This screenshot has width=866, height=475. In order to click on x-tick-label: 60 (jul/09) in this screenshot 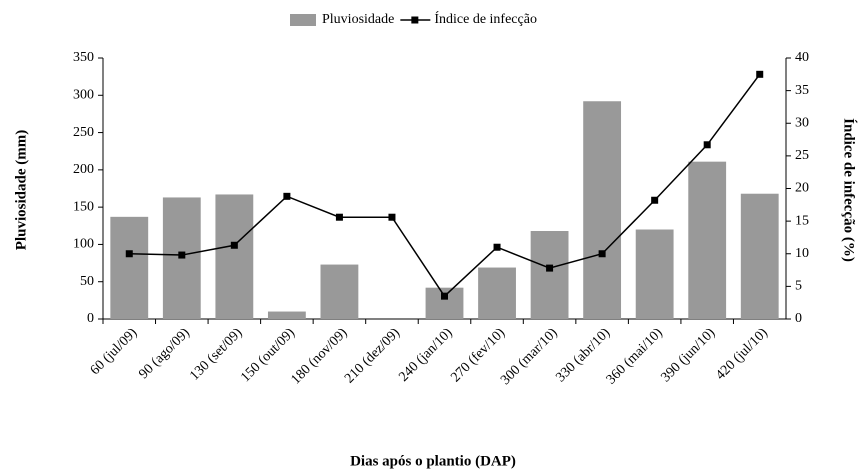, I will do `click(114, 351)`.